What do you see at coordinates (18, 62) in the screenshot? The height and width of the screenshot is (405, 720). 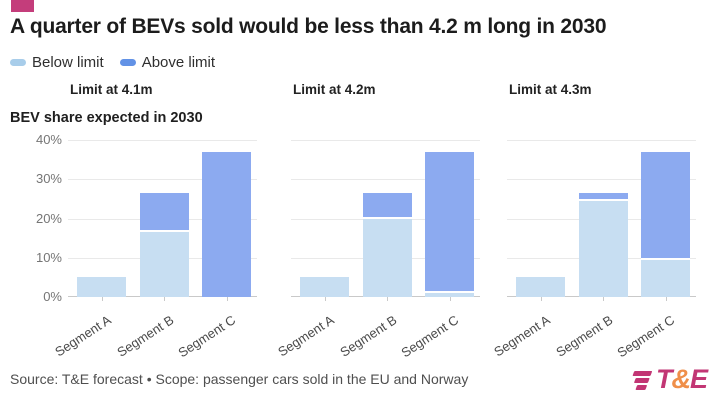 I see `legend-swatch-below-limit` at bounding box center [18, 62].